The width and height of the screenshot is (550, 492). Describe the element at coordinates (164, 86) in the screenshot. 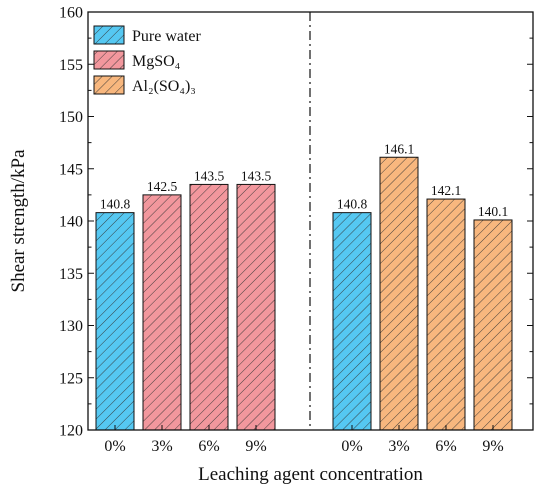

I see `legend-label: Al₂(SO₄)₃` at that location.